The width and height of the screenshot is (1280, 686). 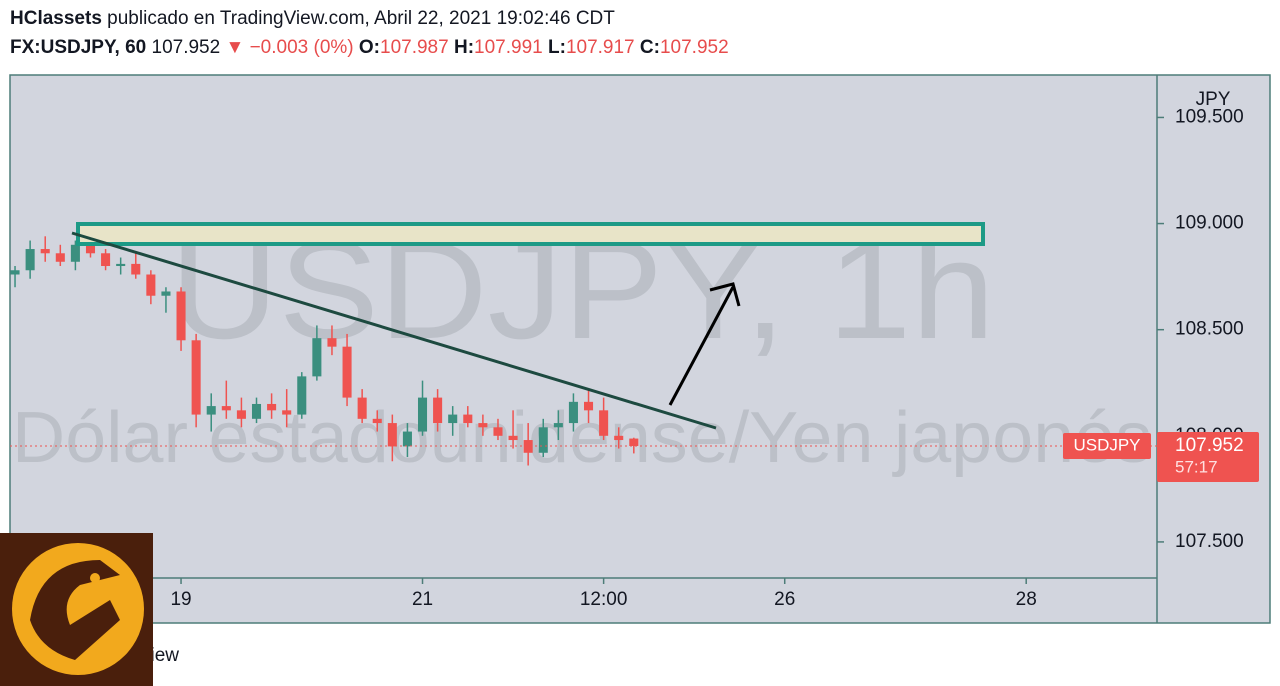 I want to click on logo-eye, so click(x=95, y=578).